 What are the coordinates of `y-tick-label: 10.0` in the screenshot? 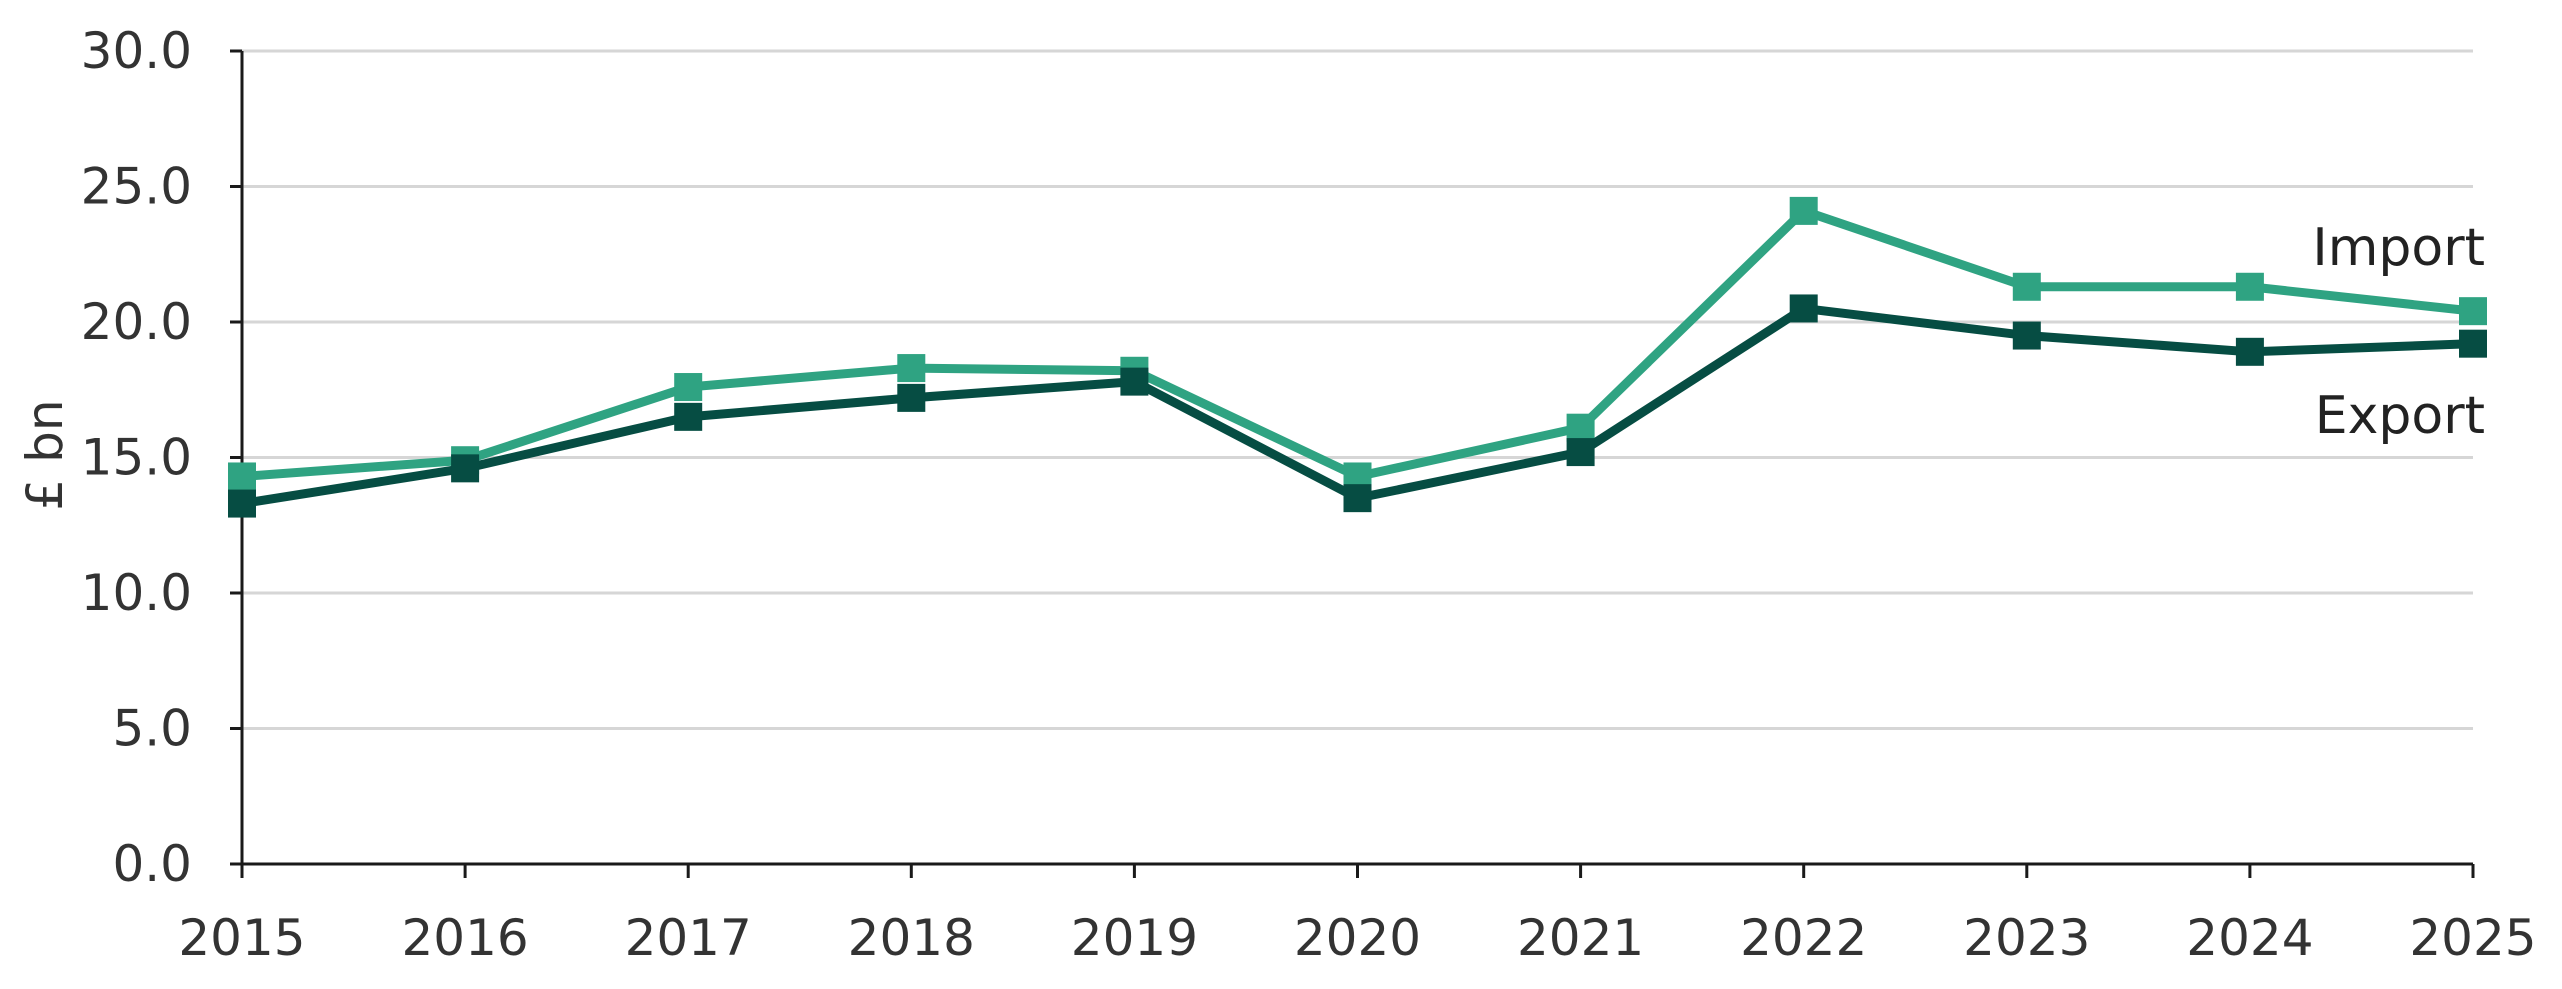 It's located at (136, 593).